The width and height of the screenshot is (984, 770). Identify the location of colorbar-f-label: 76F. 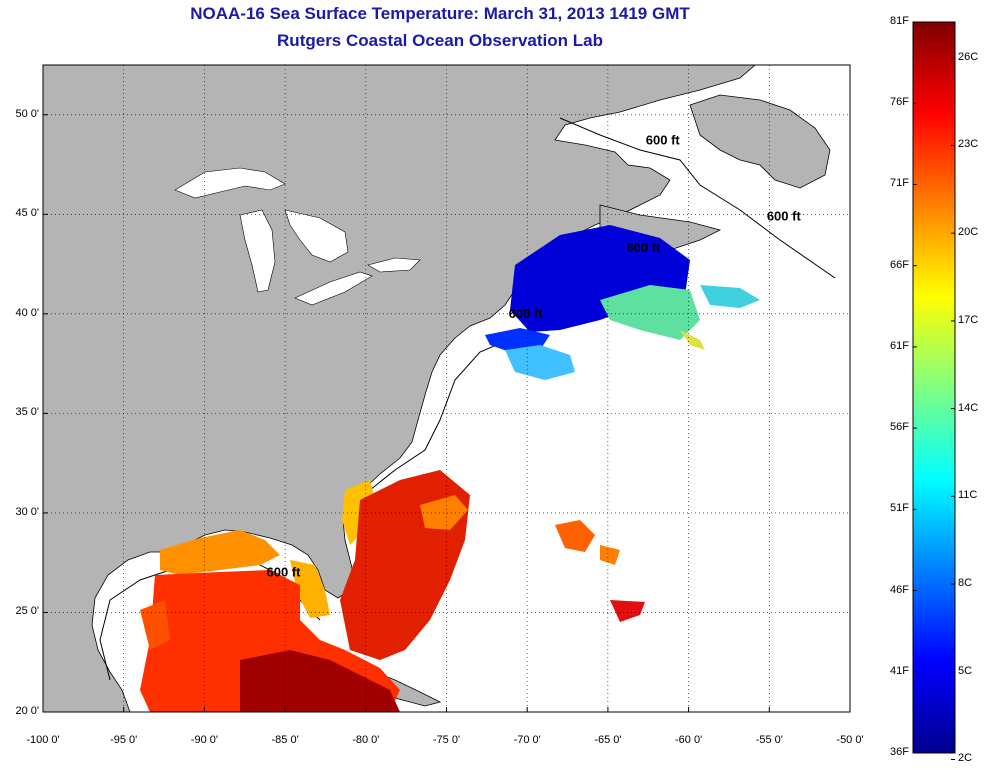
(899, 102).